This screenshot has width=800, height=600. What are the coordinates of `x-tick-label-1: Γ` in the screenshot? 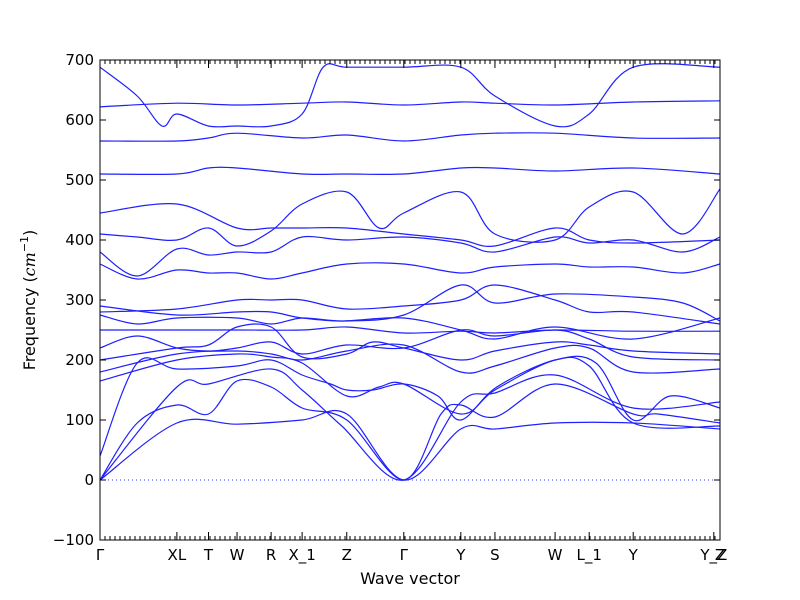 It's located at (100, 555).